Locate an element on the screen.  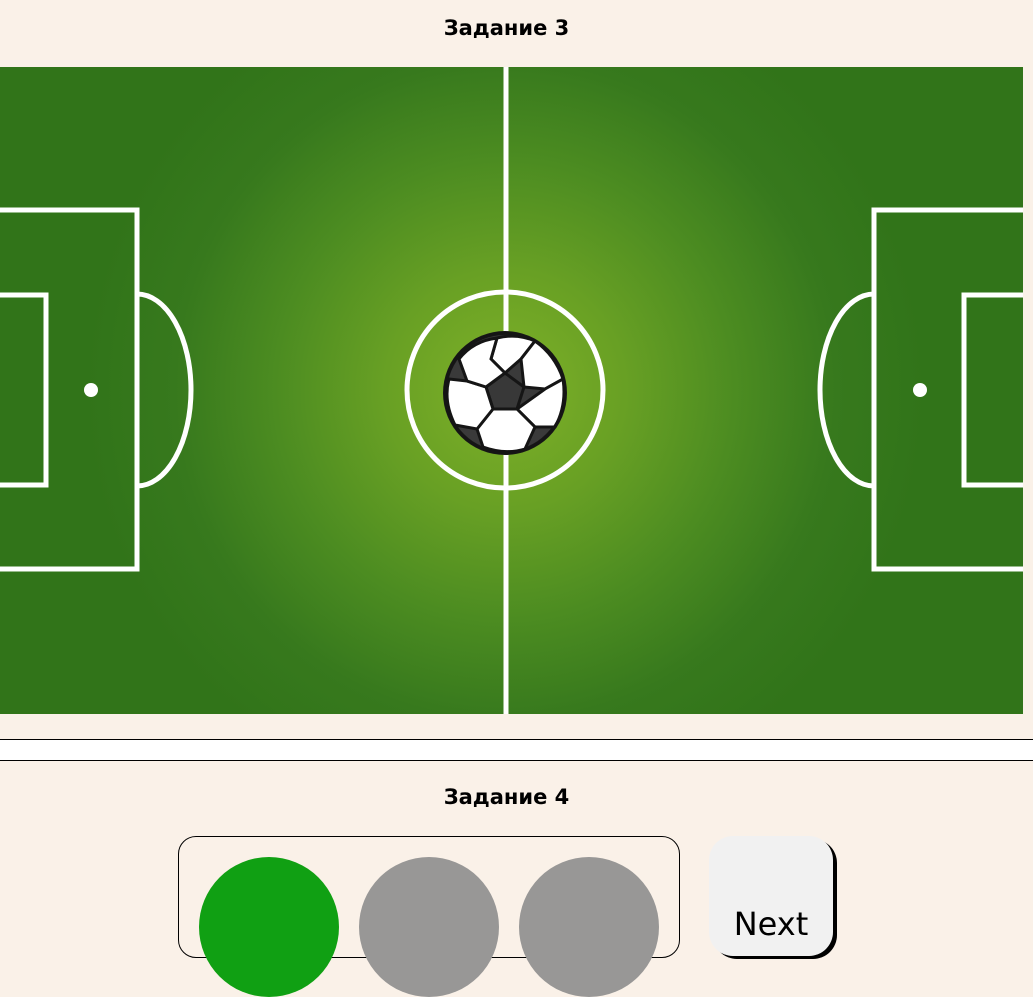
soccer-ball-icon is located at coordinates (505, 393).